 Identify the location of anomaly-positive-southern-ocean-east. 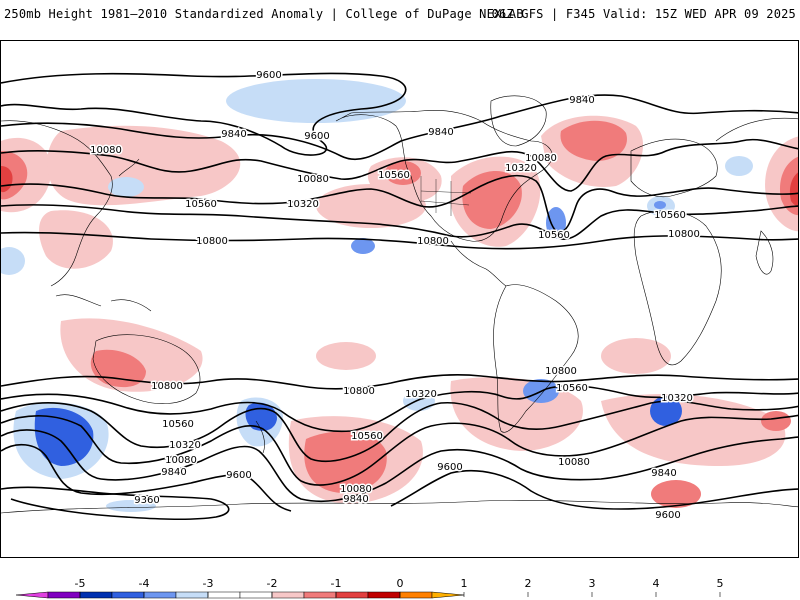
(693, 429).